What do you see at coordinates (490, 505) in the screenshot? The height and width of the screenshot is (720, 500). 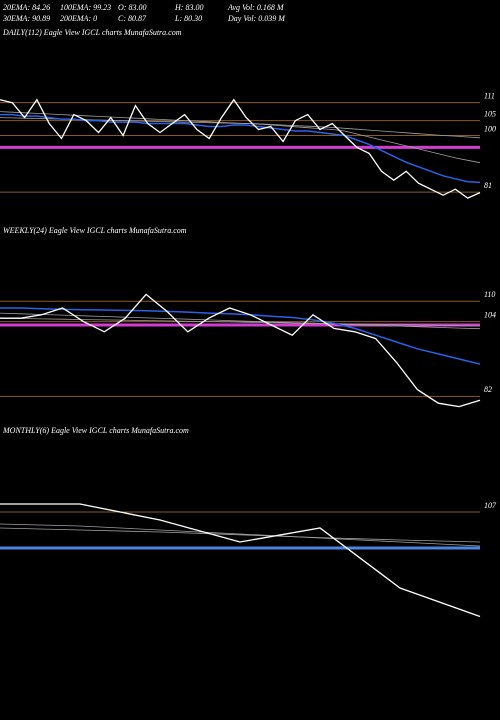 I see `level-label: 107` at bounding box center [490, 505].